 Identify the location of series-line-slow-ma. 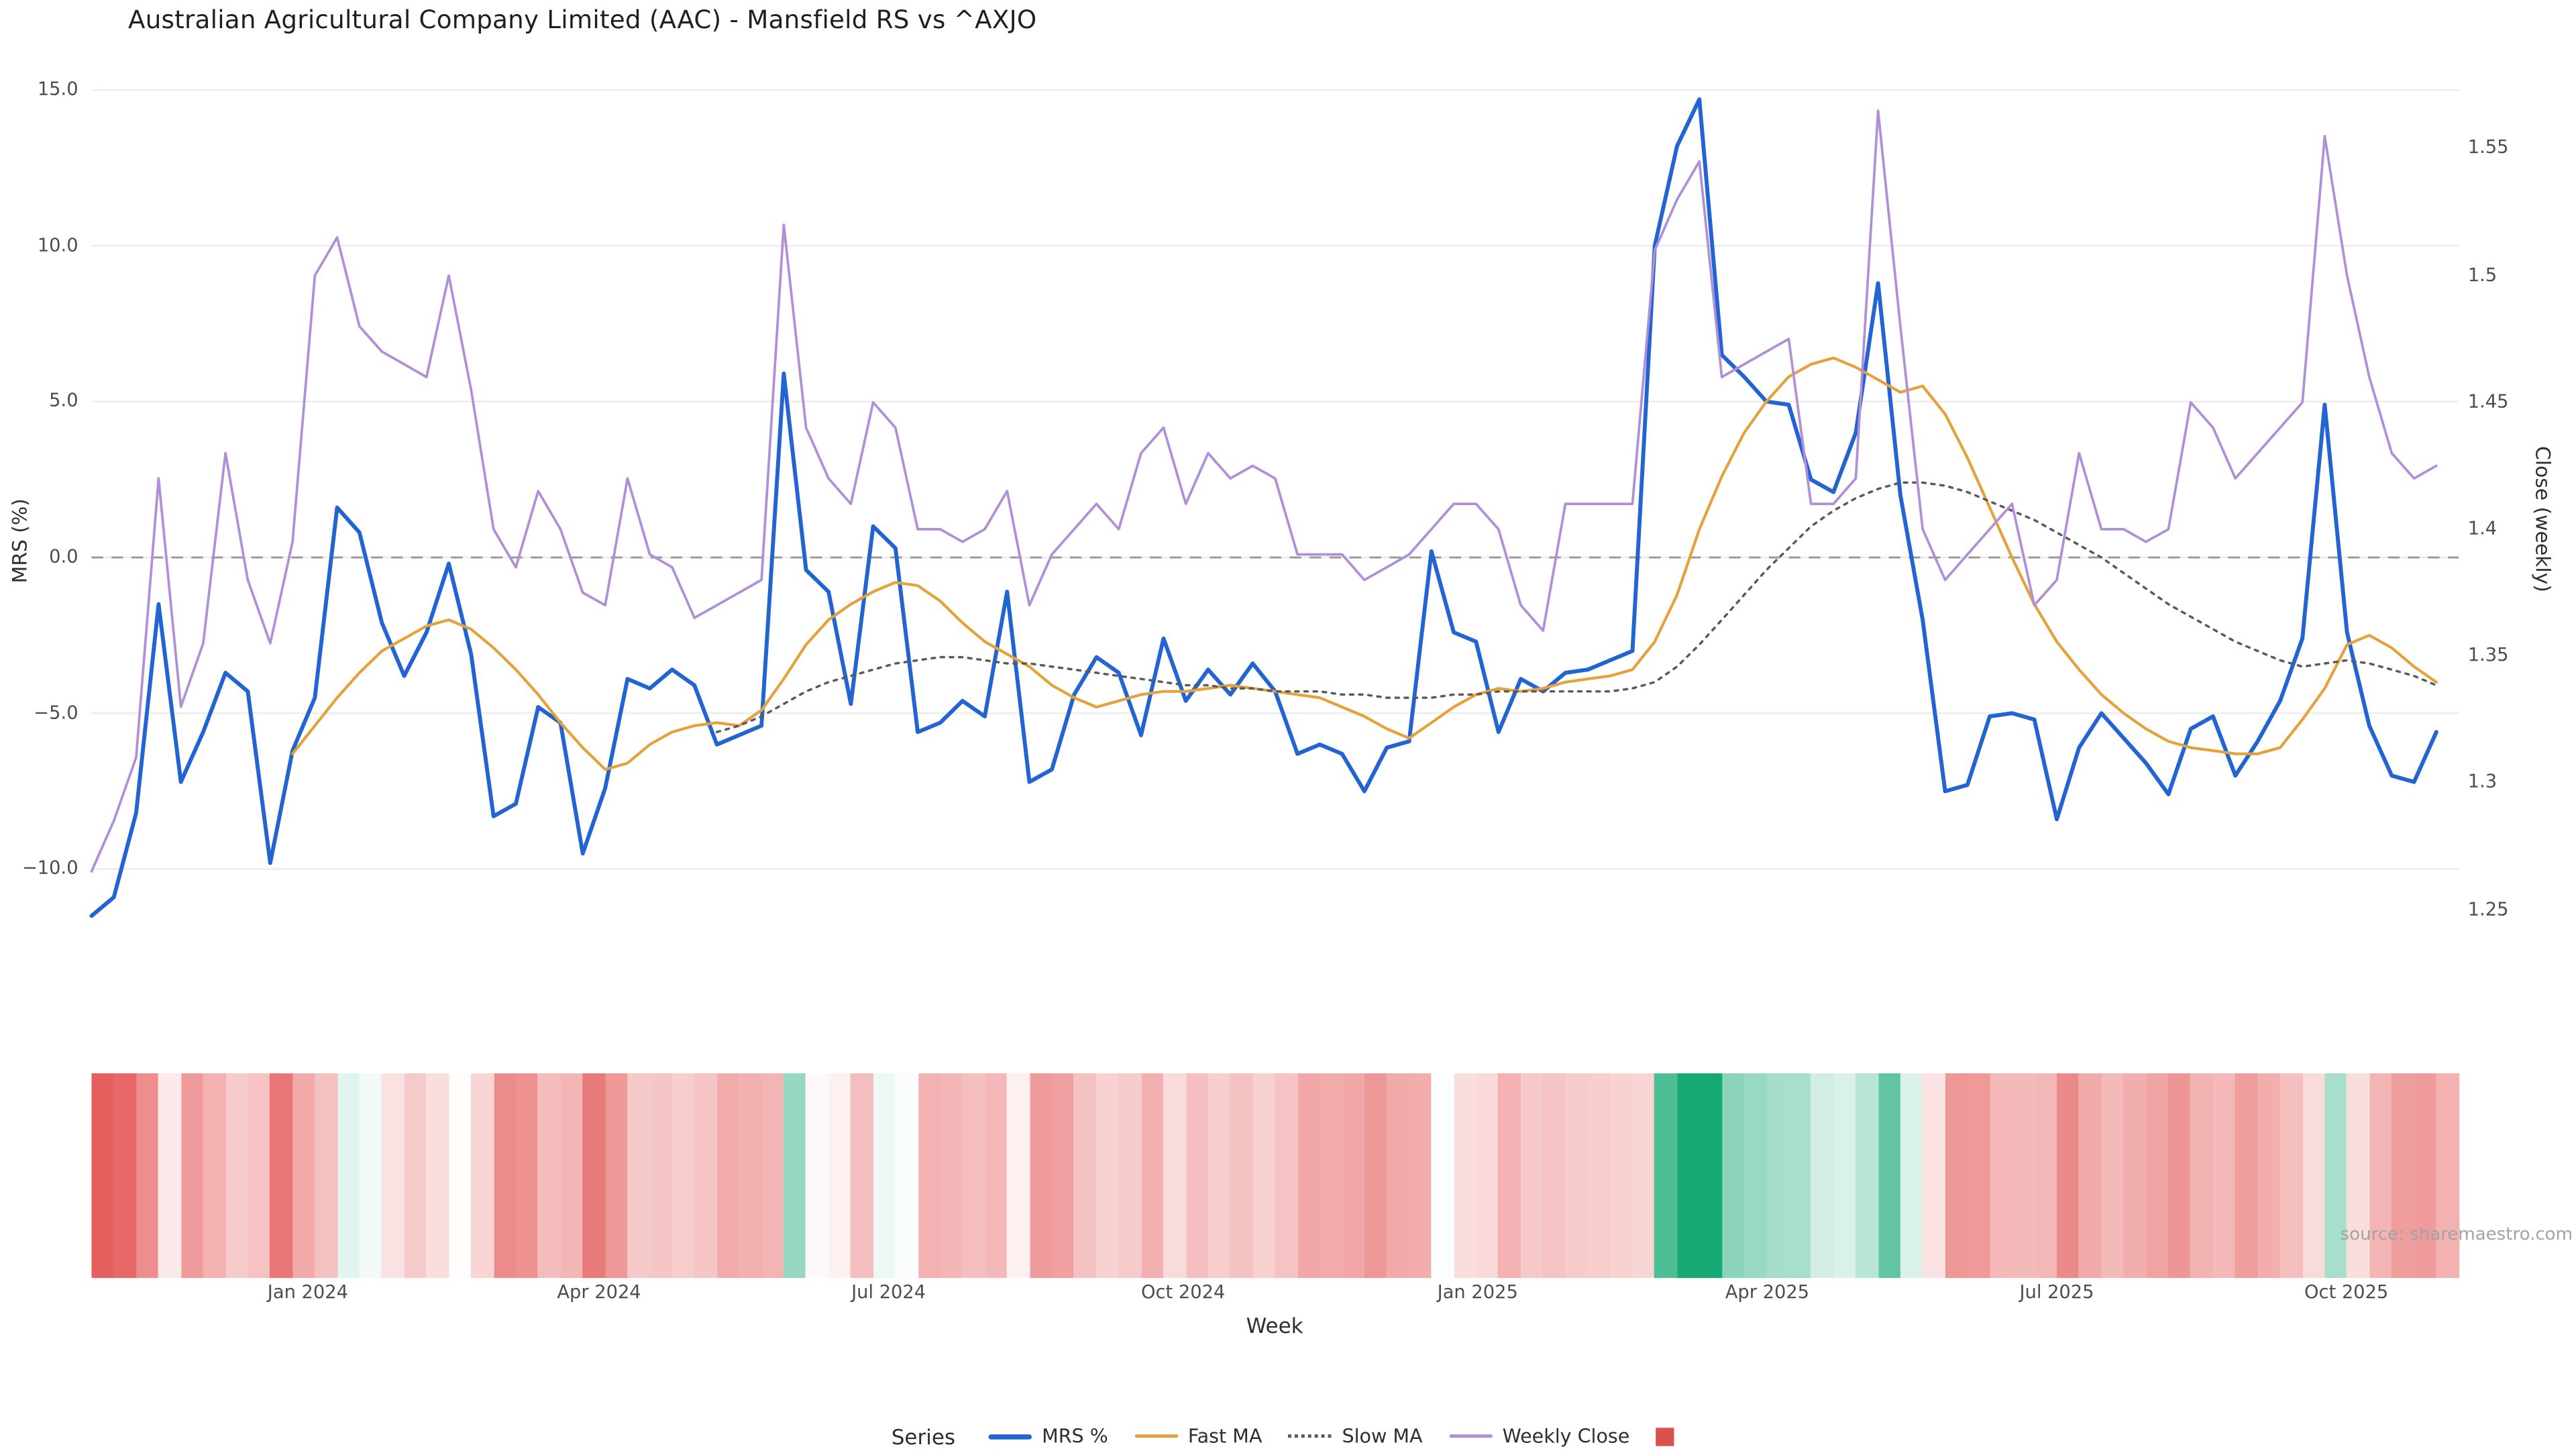
(1576, 607).